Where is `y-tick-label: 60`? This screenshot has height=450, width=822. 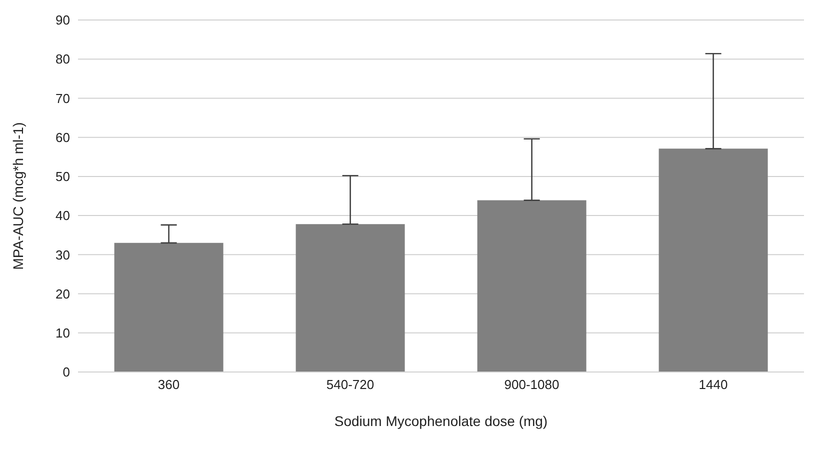 y-tick-label: 60 is located at coordinates (63, 137).